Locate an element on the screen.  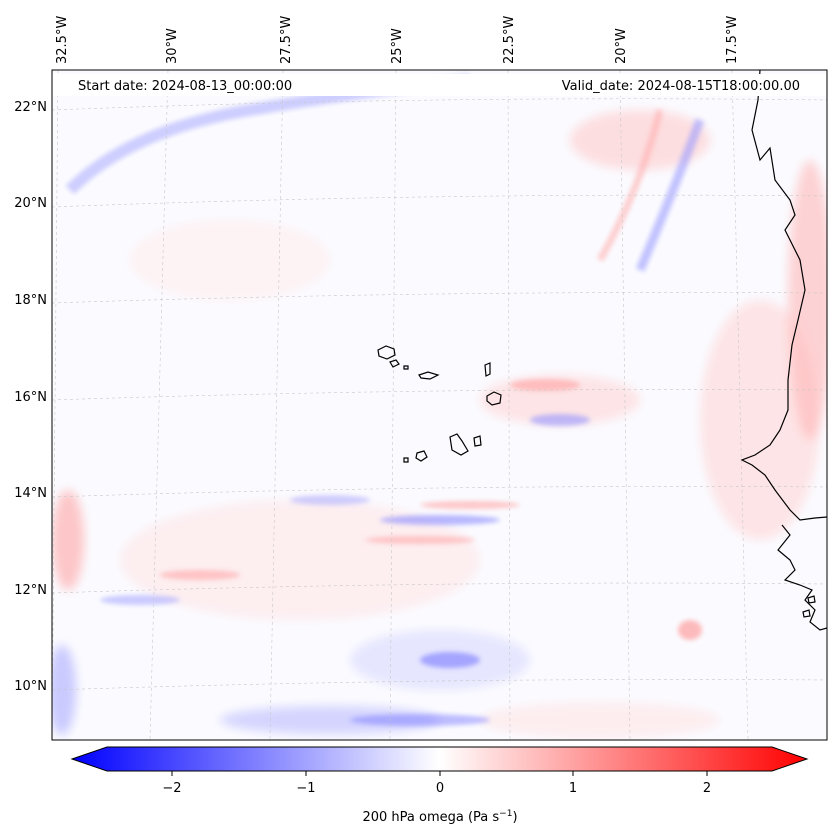
colorbar-tick-label: −1 is located at coordinates (305, 788).